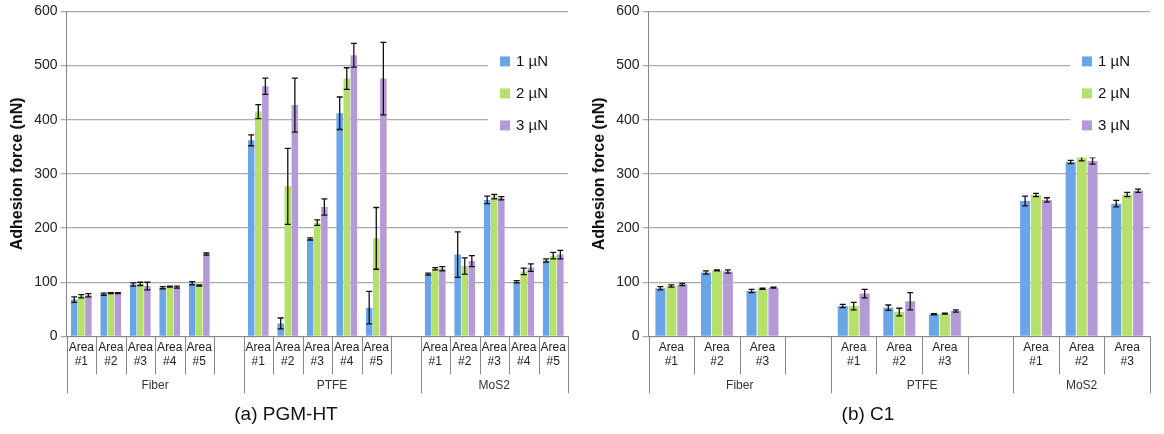 This screenshot has width=1164, height=434. What do you see at coordinates (1114, 92) in the screenshot?
I see `legend-label: 2 µN` at bounding box center [1114, 92].